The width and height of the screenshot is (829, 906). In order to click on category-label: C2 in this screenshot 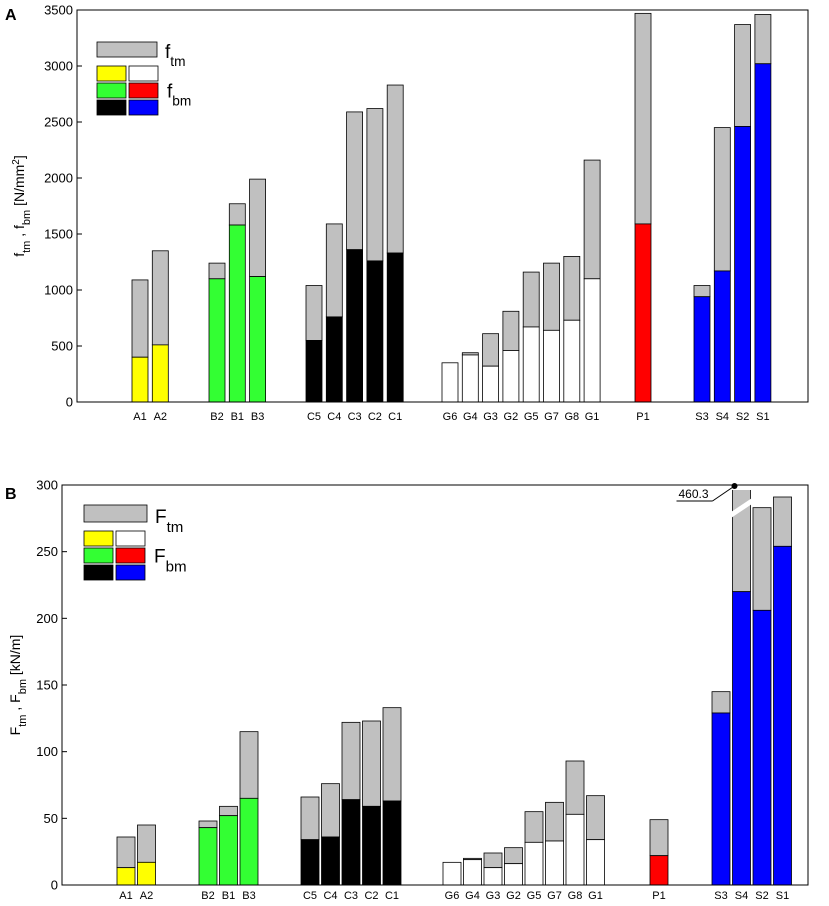, I will do `click(375, 417)`.